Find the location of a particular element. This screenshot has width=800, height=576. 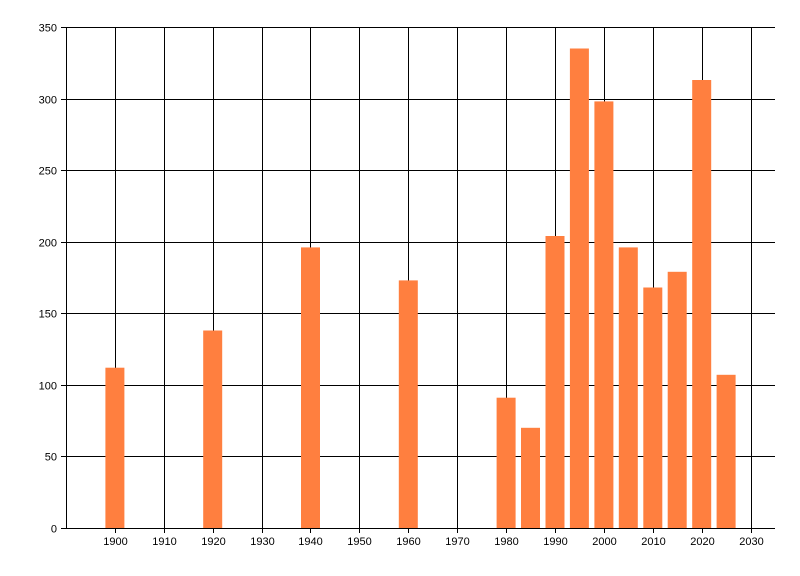

bar-2020 is located at coordinates (702, 304).